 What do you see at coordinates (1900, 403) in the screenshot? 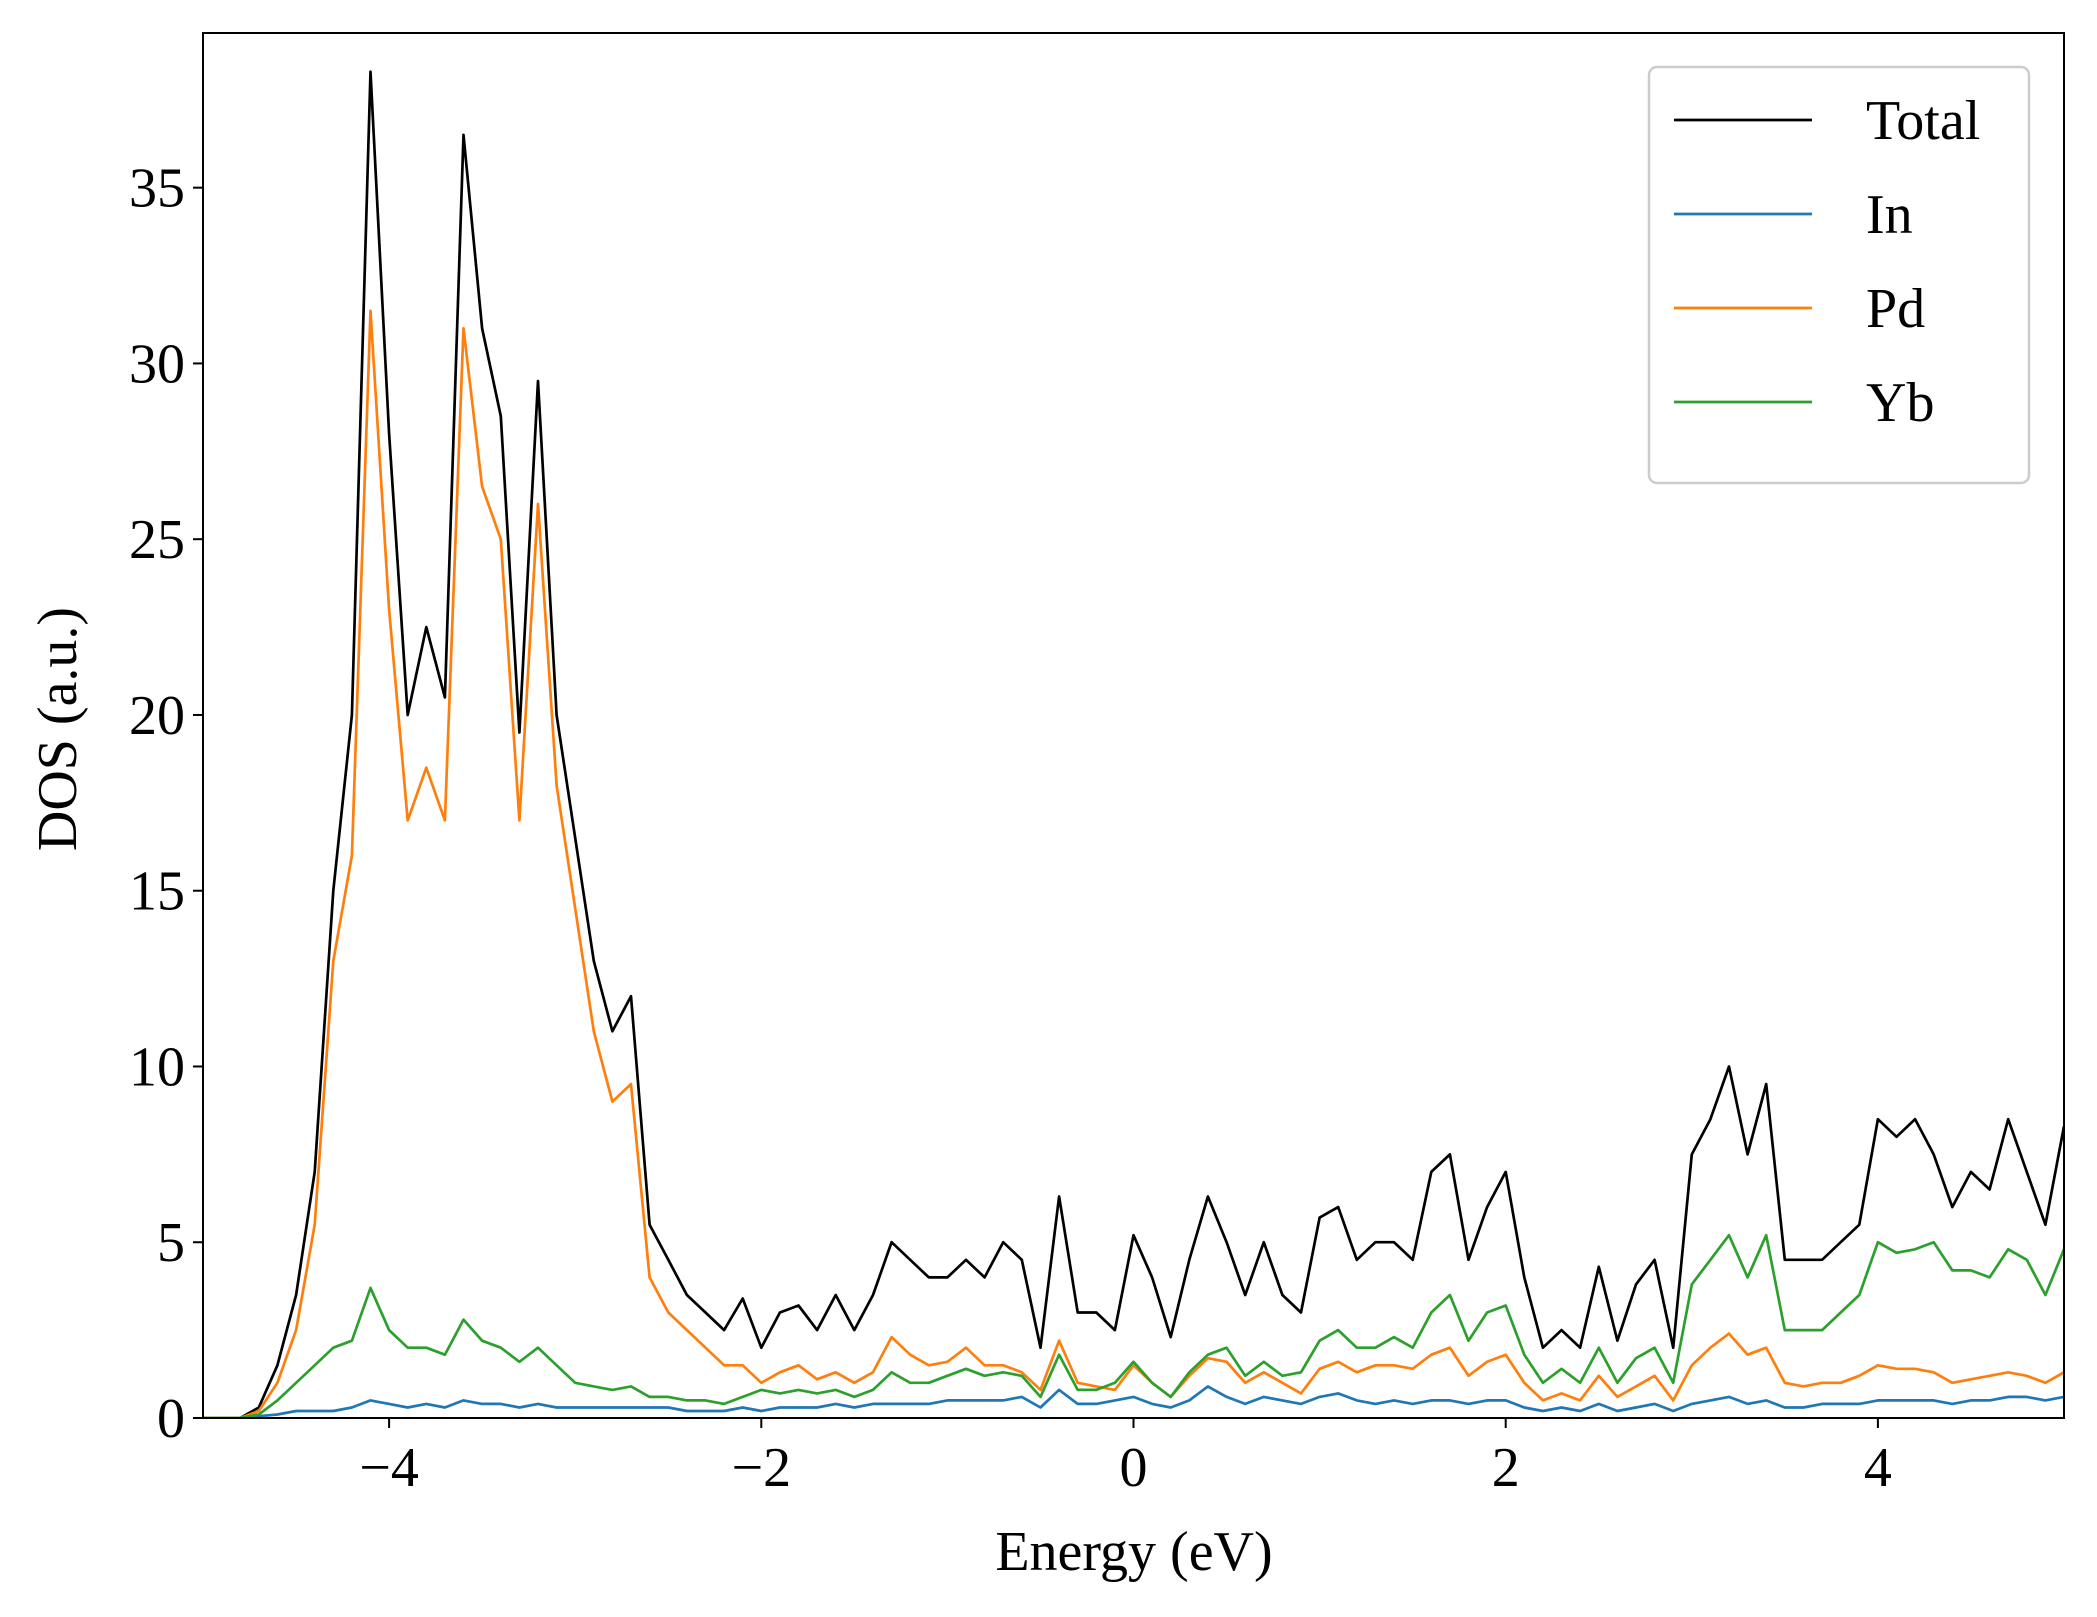
I see `legend-label: Yb` at bounding box center [1900, 403].